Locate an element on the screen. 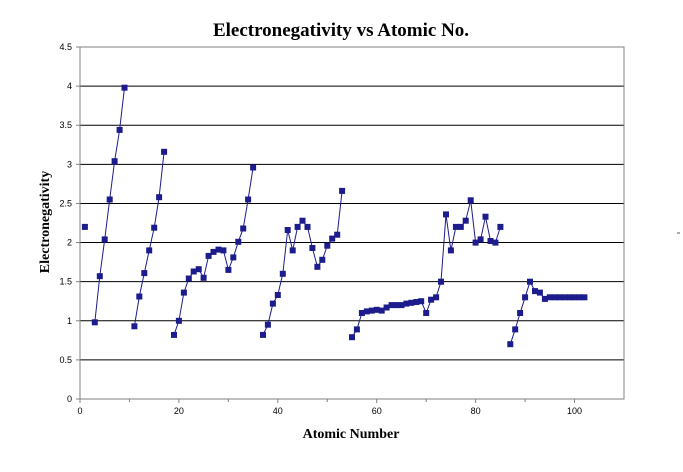 The image size is (683, 472). y-tick-label: 3.5 is located at coordinates (65, 125).